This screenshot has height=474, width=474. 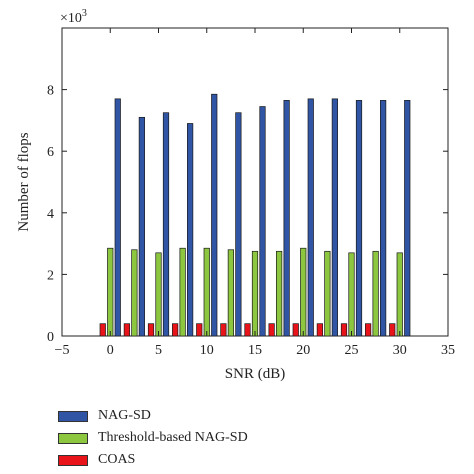 What do you see at coordinates (207, 350) in the screenshot?
I see `x-tick-label: 10` at bounding box center [207, 350].